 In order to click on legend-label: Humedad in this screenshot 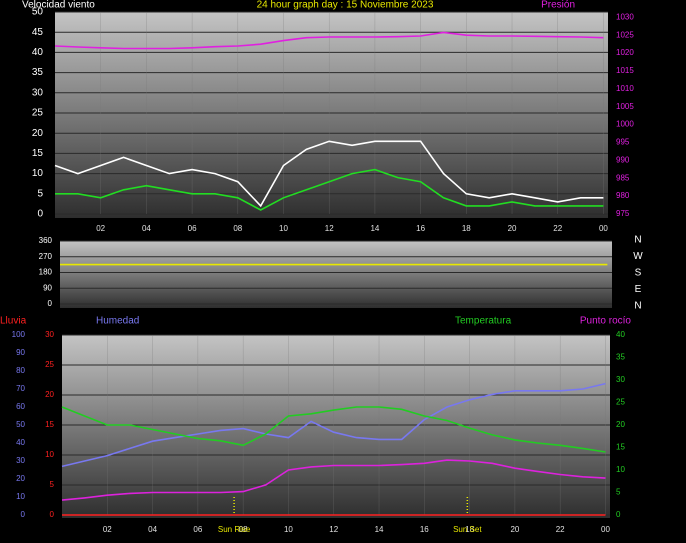, I will do `click(117, 321)`.